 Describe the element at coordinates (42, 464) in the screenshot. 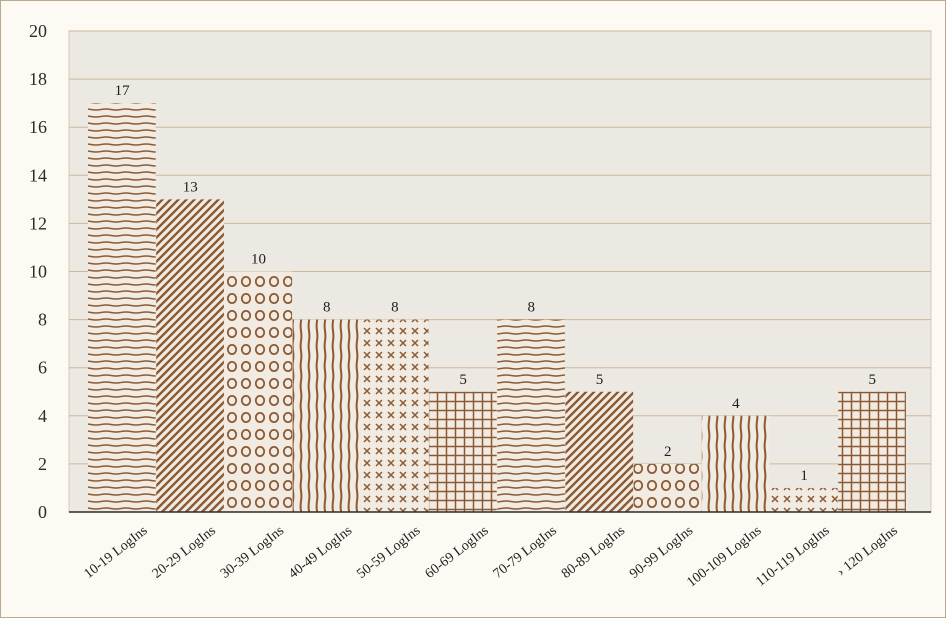

I see `y-tick-label: 2` at that location.